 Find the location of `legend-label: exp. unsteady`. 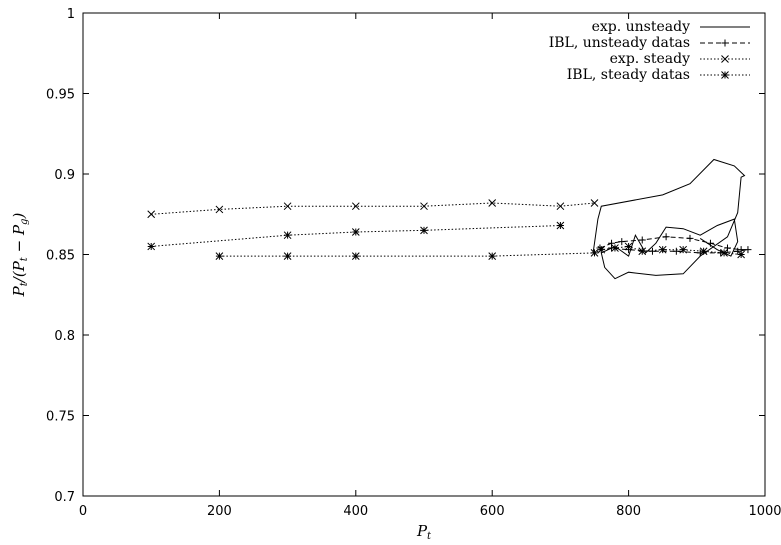

legend-label: exp. unsteady is located at coordinates (641, 27).